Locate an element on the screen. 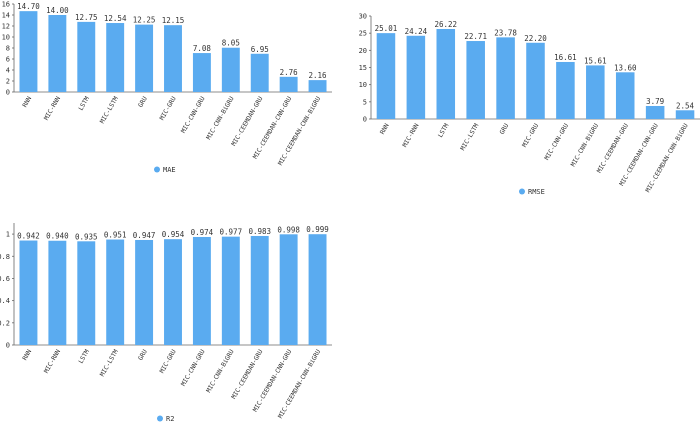 The width and height of the screenshot is (700, 424). data-label: 3.79 is located at coordinates (655, 101).